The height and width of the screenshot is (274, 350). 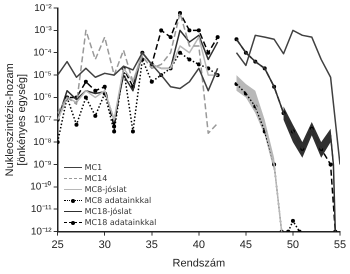 What do you see at coordinates (42, 52) in the screenshot?
I see `y-tick-label: 10⁻⁴` at bounding box center [42, 52].